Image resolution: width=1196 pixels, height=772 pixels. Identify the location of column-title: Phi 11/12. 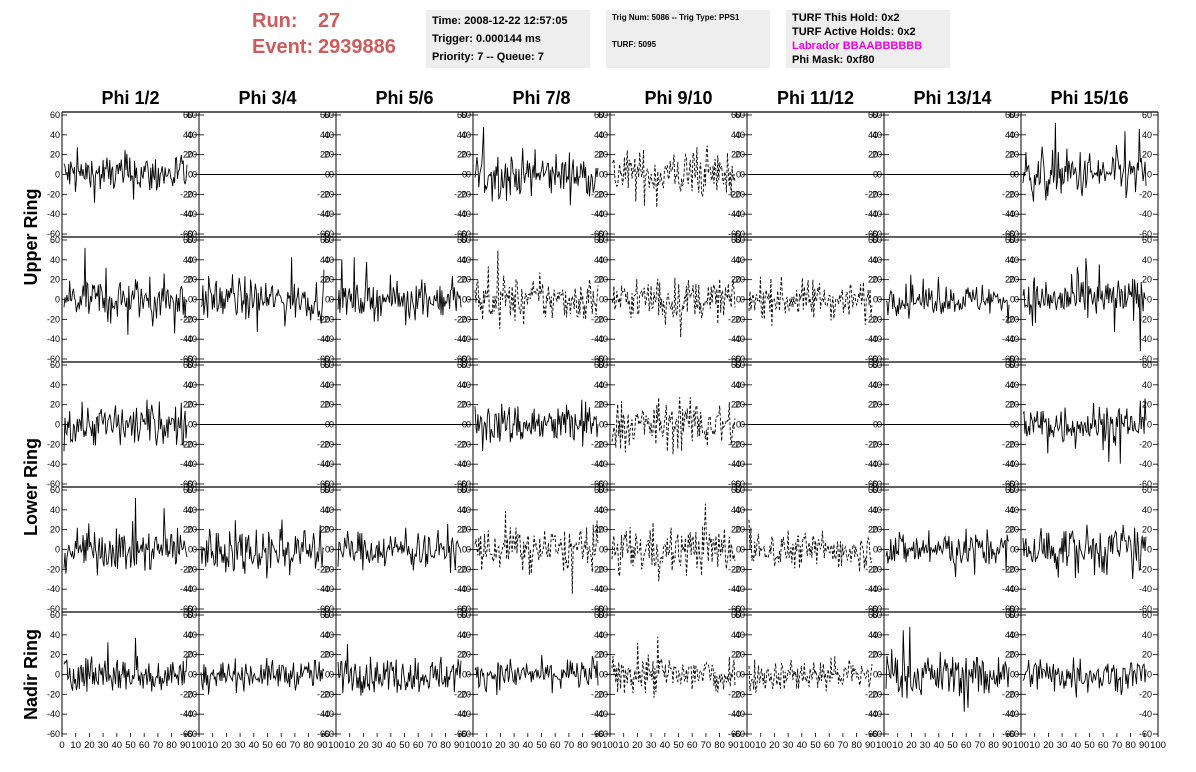
(815, 98).